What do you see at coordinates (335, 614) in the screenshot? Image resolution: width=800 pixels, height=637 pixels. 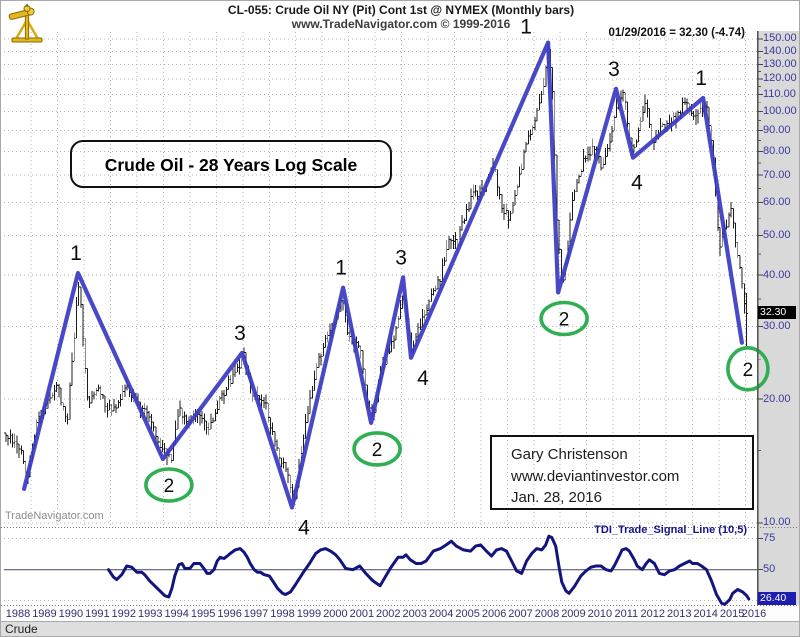 I see `year-label: 2000` at bounding box center [335, 614].